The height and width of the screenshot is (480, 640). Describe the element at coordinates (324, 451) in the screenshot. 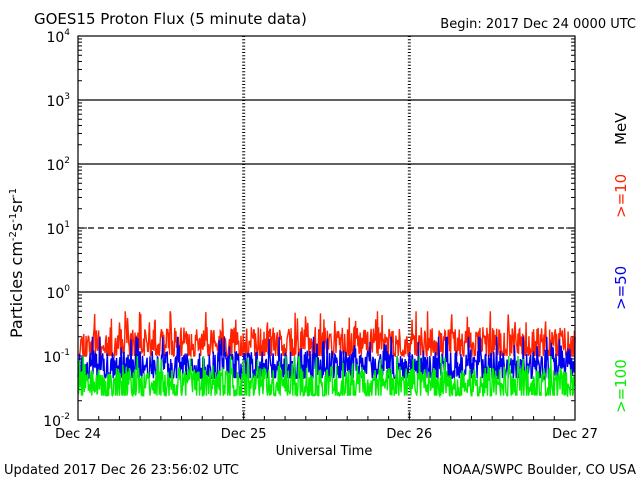

I see `x-axis-title: Universal Time` at that location.